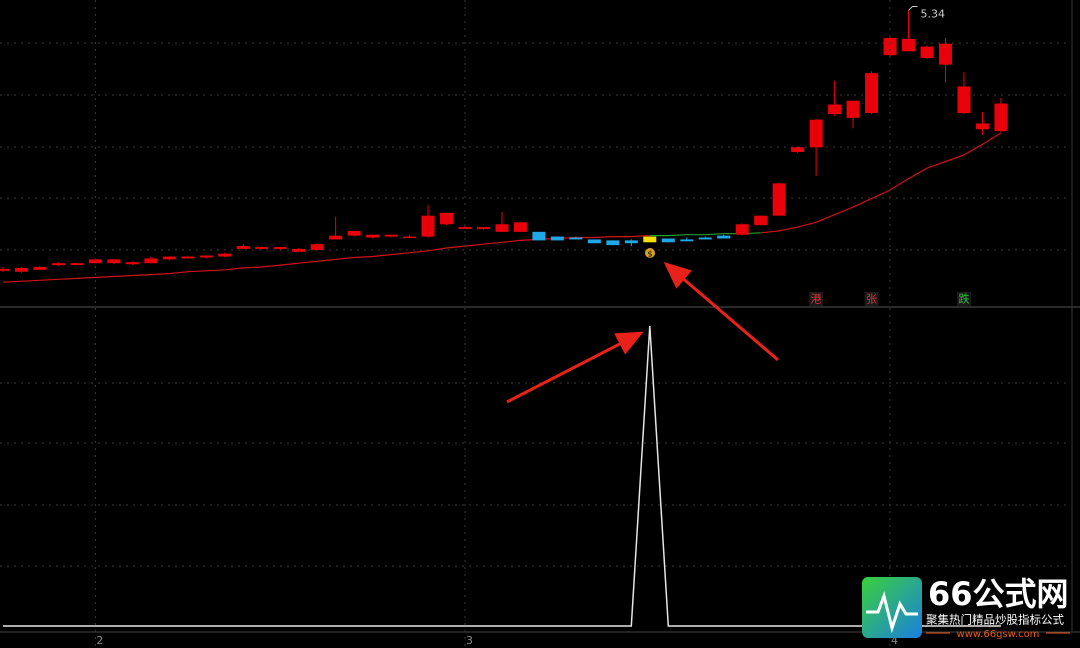 Image resolution: width=1080 pixels, height=648 pixels. What do you see at coordinates (995, 620) in the screenshot?
I see `watermark-slogan: 聚集热门精品炒股指标公式` at bounding box center [995, 620].